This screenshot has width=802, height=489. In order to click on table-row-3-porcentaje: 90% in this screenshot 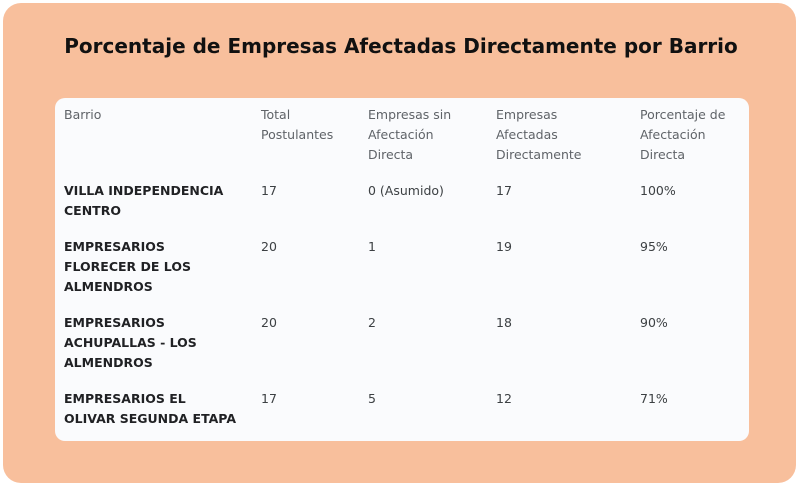, I will do `click(654, 322)`.